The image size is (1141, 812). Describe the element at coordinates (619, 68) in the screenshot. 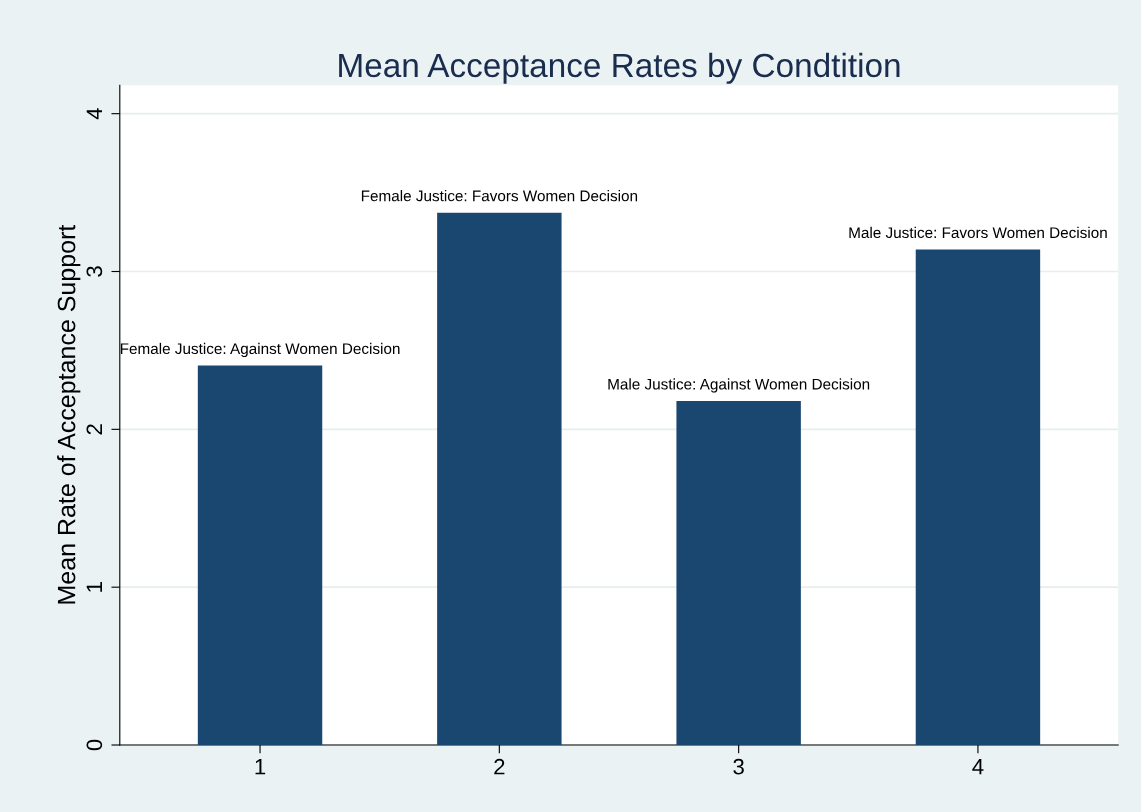

I see `chart-title: Mean Acceptance Rates by Condtition` at that location.